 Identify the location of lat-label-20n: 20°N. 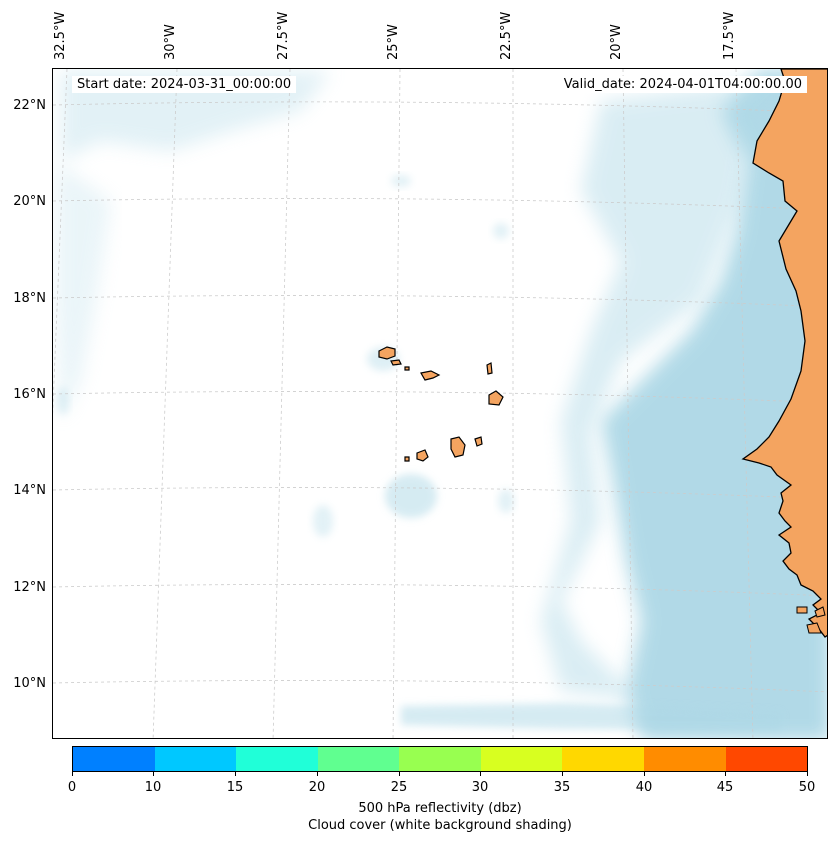
(29, 201).